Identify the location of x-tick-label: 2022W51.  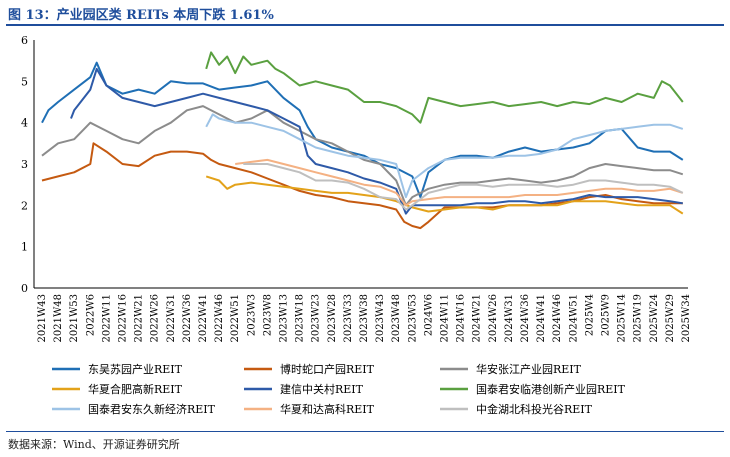
(235, 318).